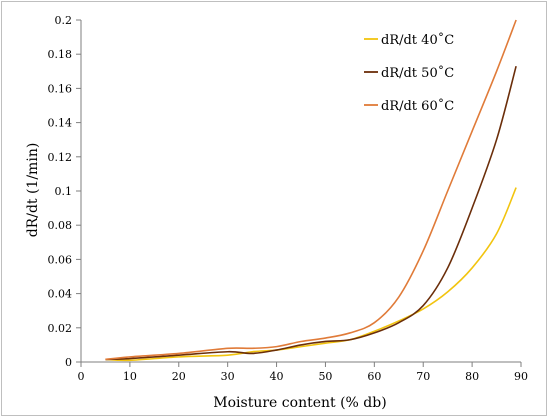 The height and width of the screenshot is (419, 550). What do you see at coordinates (521, 376) in the screenshot?
I see `x-tick-label: 90` at bounding box center [521, 376].